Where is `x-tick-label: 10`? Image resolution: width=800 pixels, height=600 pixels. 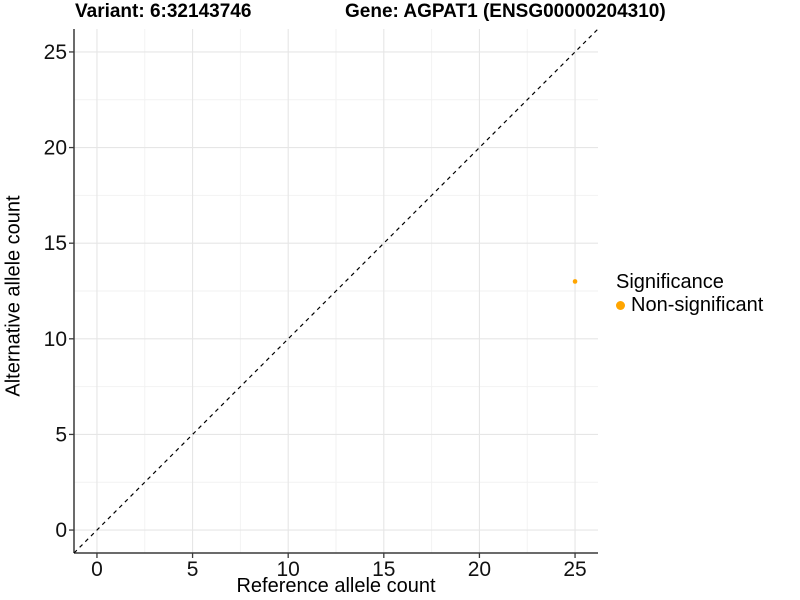
x-tick-label: 10 is located at coordinates (288, 569).